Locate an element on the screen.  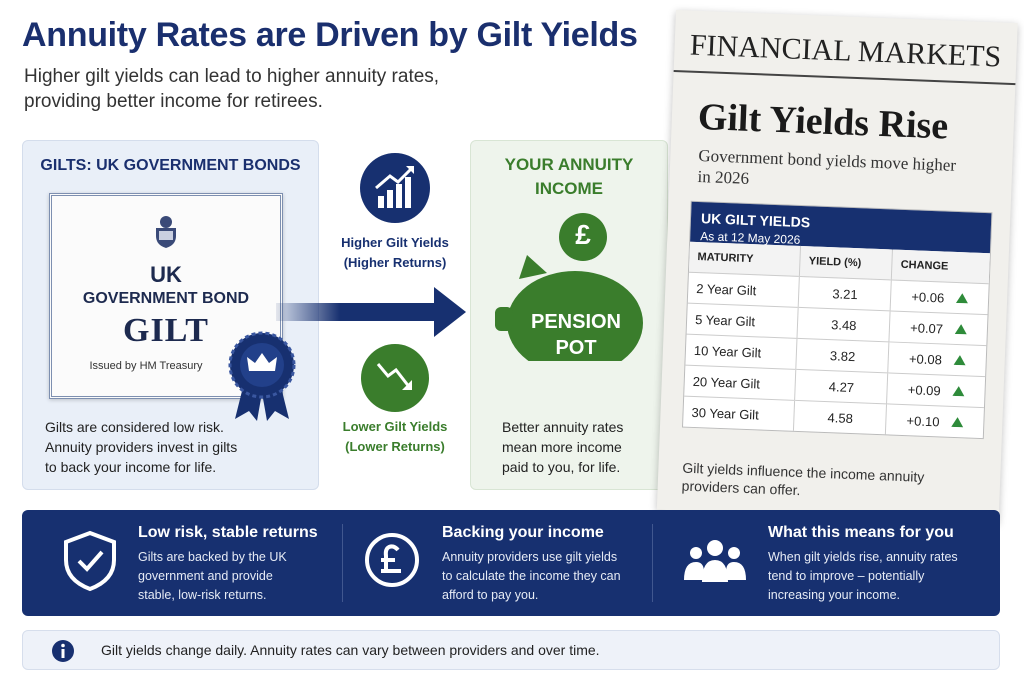
body-line: Annuity providers invest in gilts is located at coordinates (141, 447).